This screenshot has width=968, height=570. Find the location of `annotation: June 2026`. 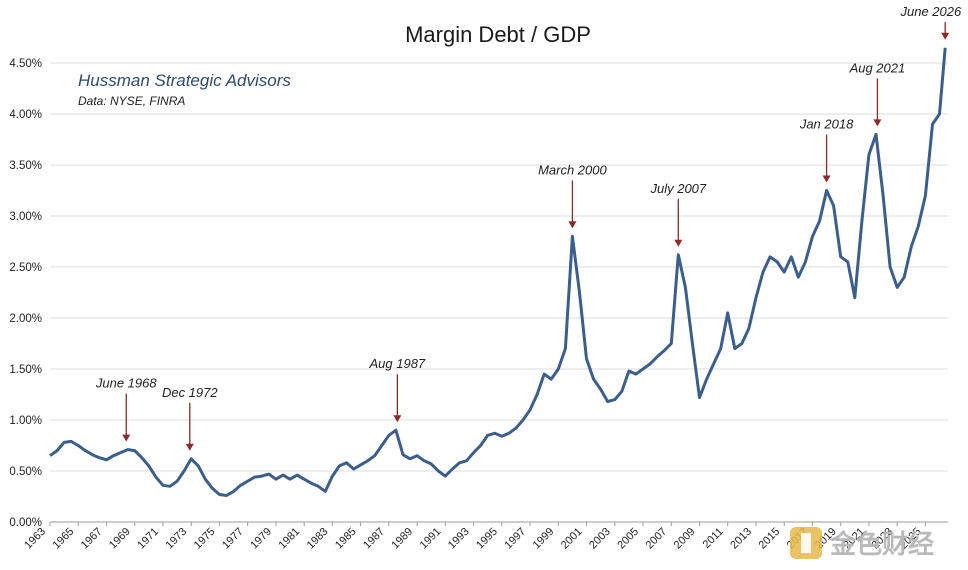

annotation: June 2026 is located at coordinates (931, 22).